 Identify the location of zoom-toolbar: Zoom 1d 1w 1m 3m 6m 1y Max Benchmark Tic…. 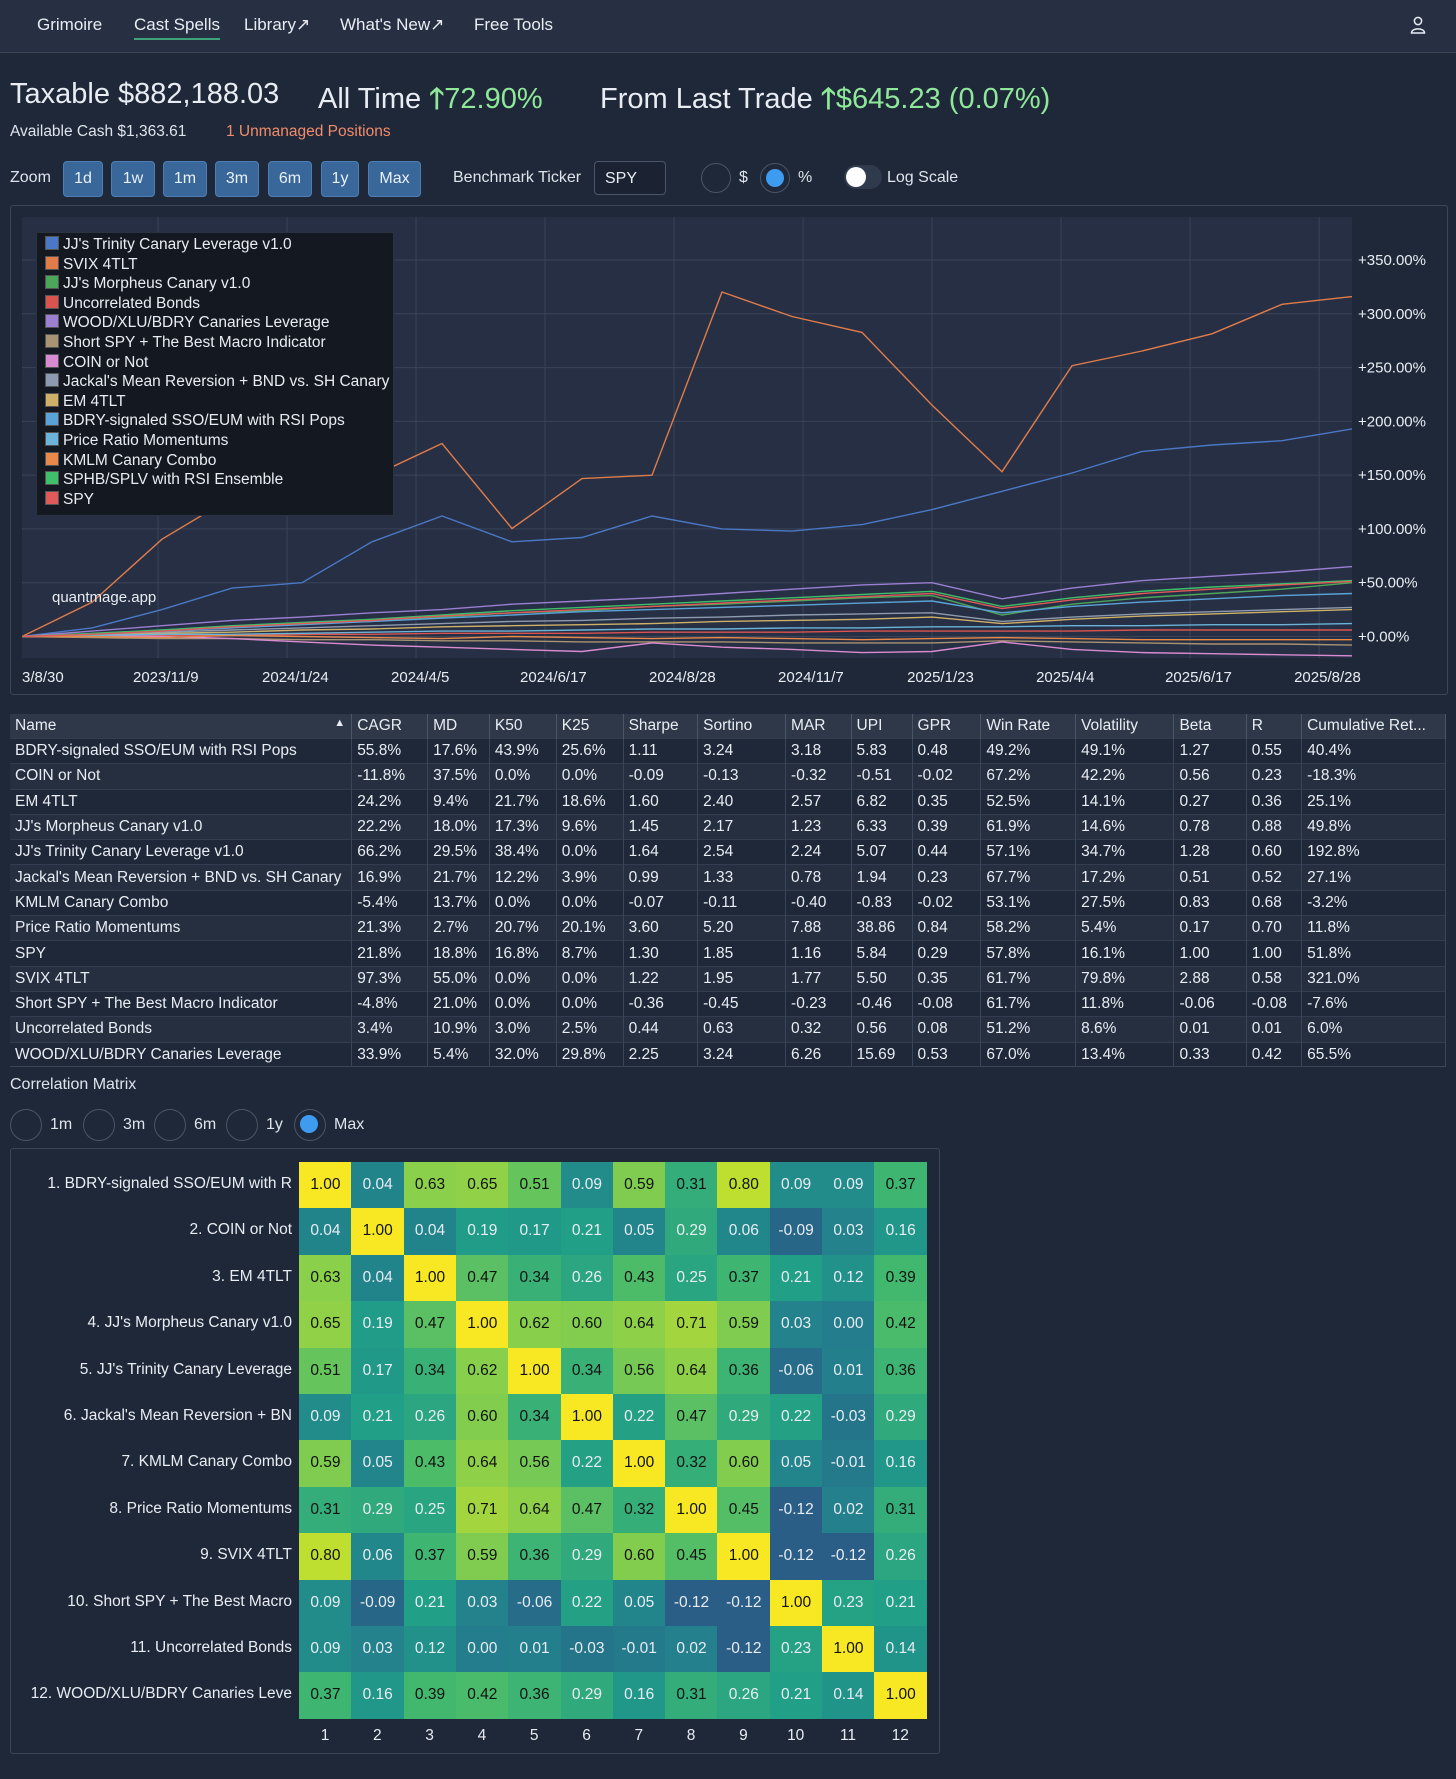
(728, 179).